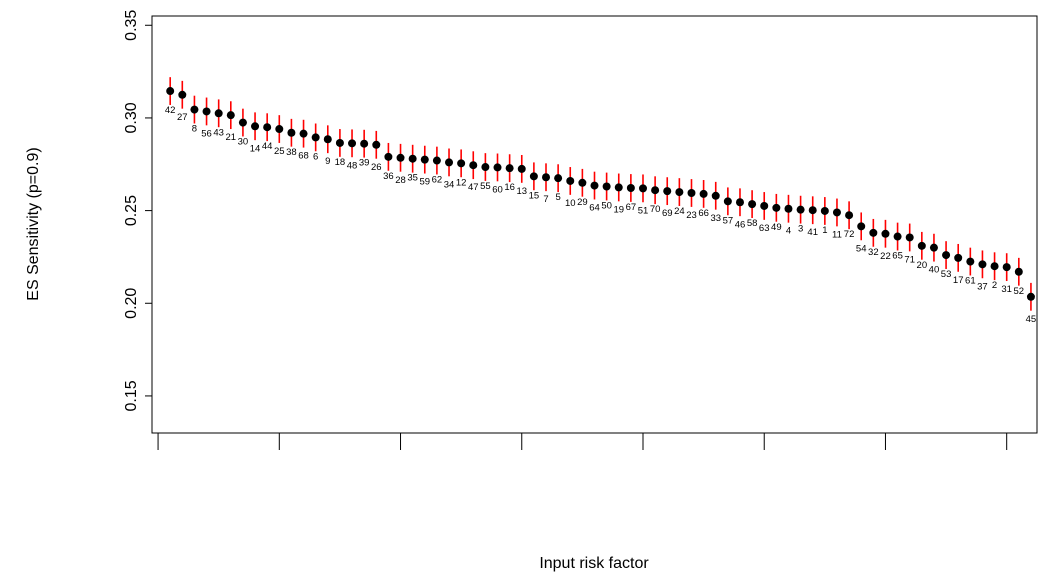  What do you see at coordinates (582, 202) in the screenshot?
I see `point-label: 29` at bounding box center [582, 202].